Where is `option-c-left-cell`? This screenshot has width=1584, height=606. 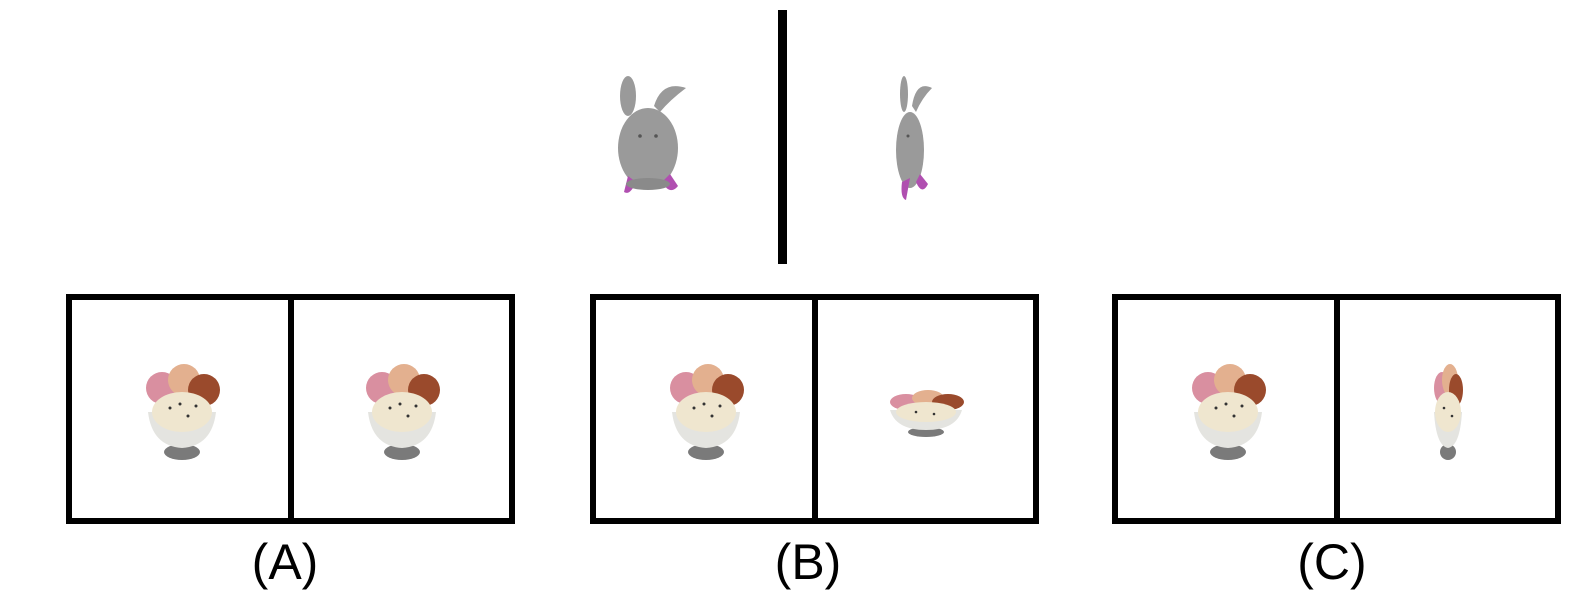
option-c-left-cell is located at coordinates (1226, 409).